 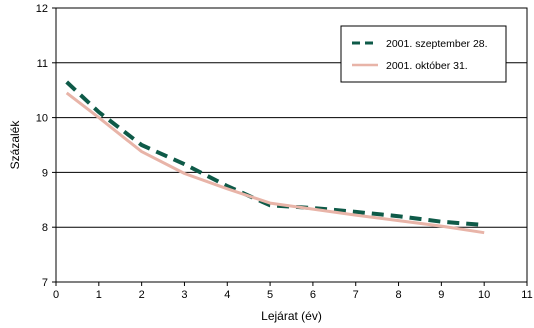 What do you see at coordinates (42, 9) in the screenshot?
I see `y-tick-label: 12` at bounding box center [42, 9].